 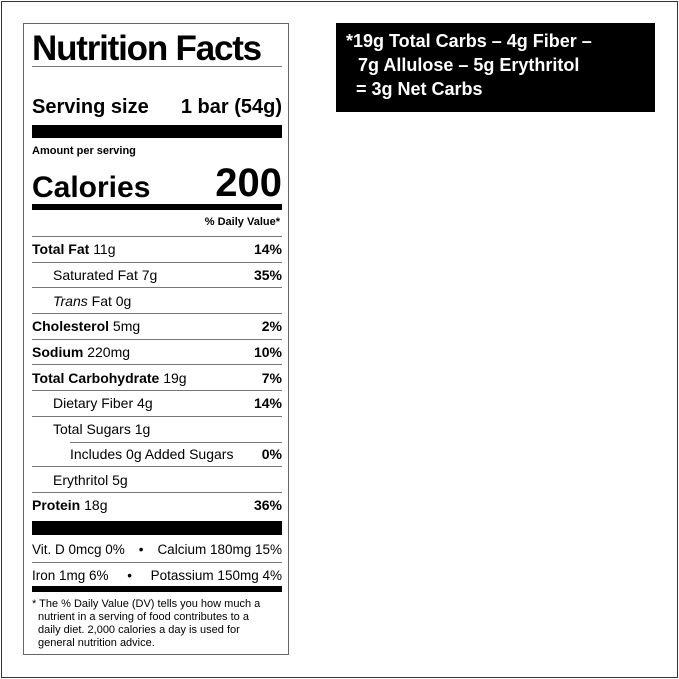 I want to click on nutrient-amount: 4g, so click(x=145, y=403).